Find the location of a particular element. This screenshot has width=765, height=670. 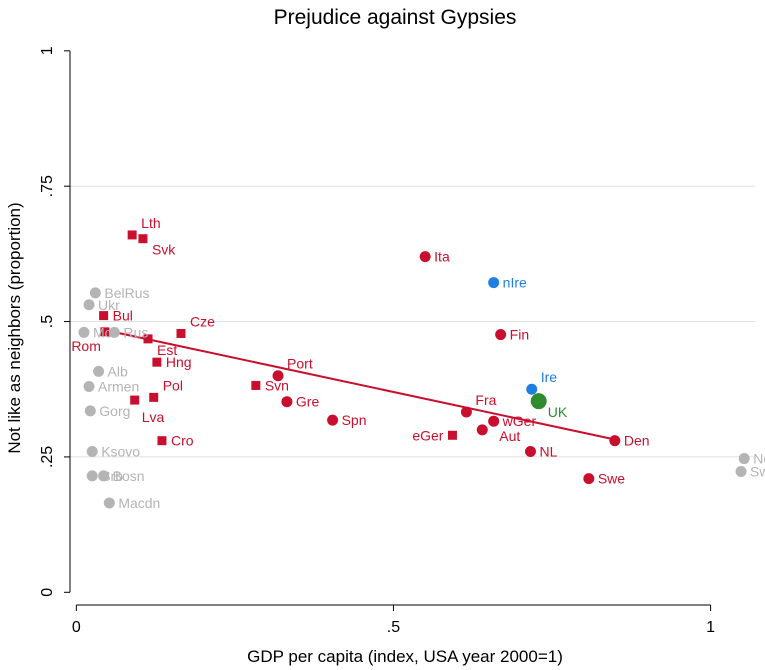

point-gre is located at coordinates (287, 402).